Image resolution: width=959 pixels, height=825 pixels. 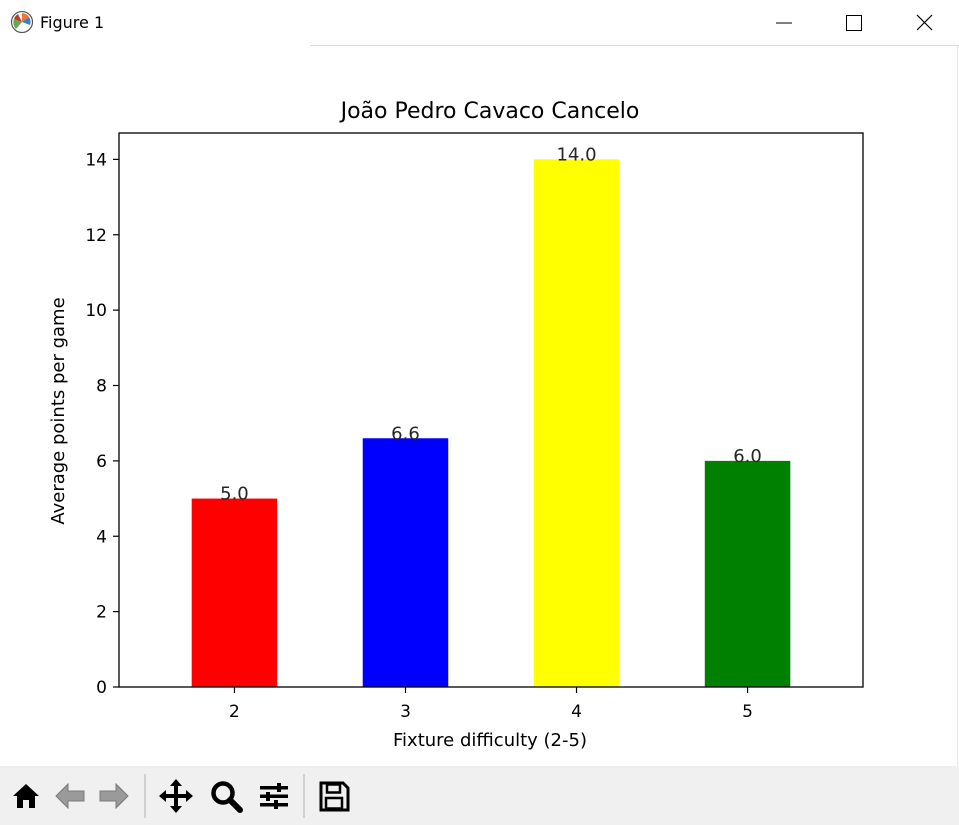 I want to click on y-tick-label: 8, so click(x=101, y=387).